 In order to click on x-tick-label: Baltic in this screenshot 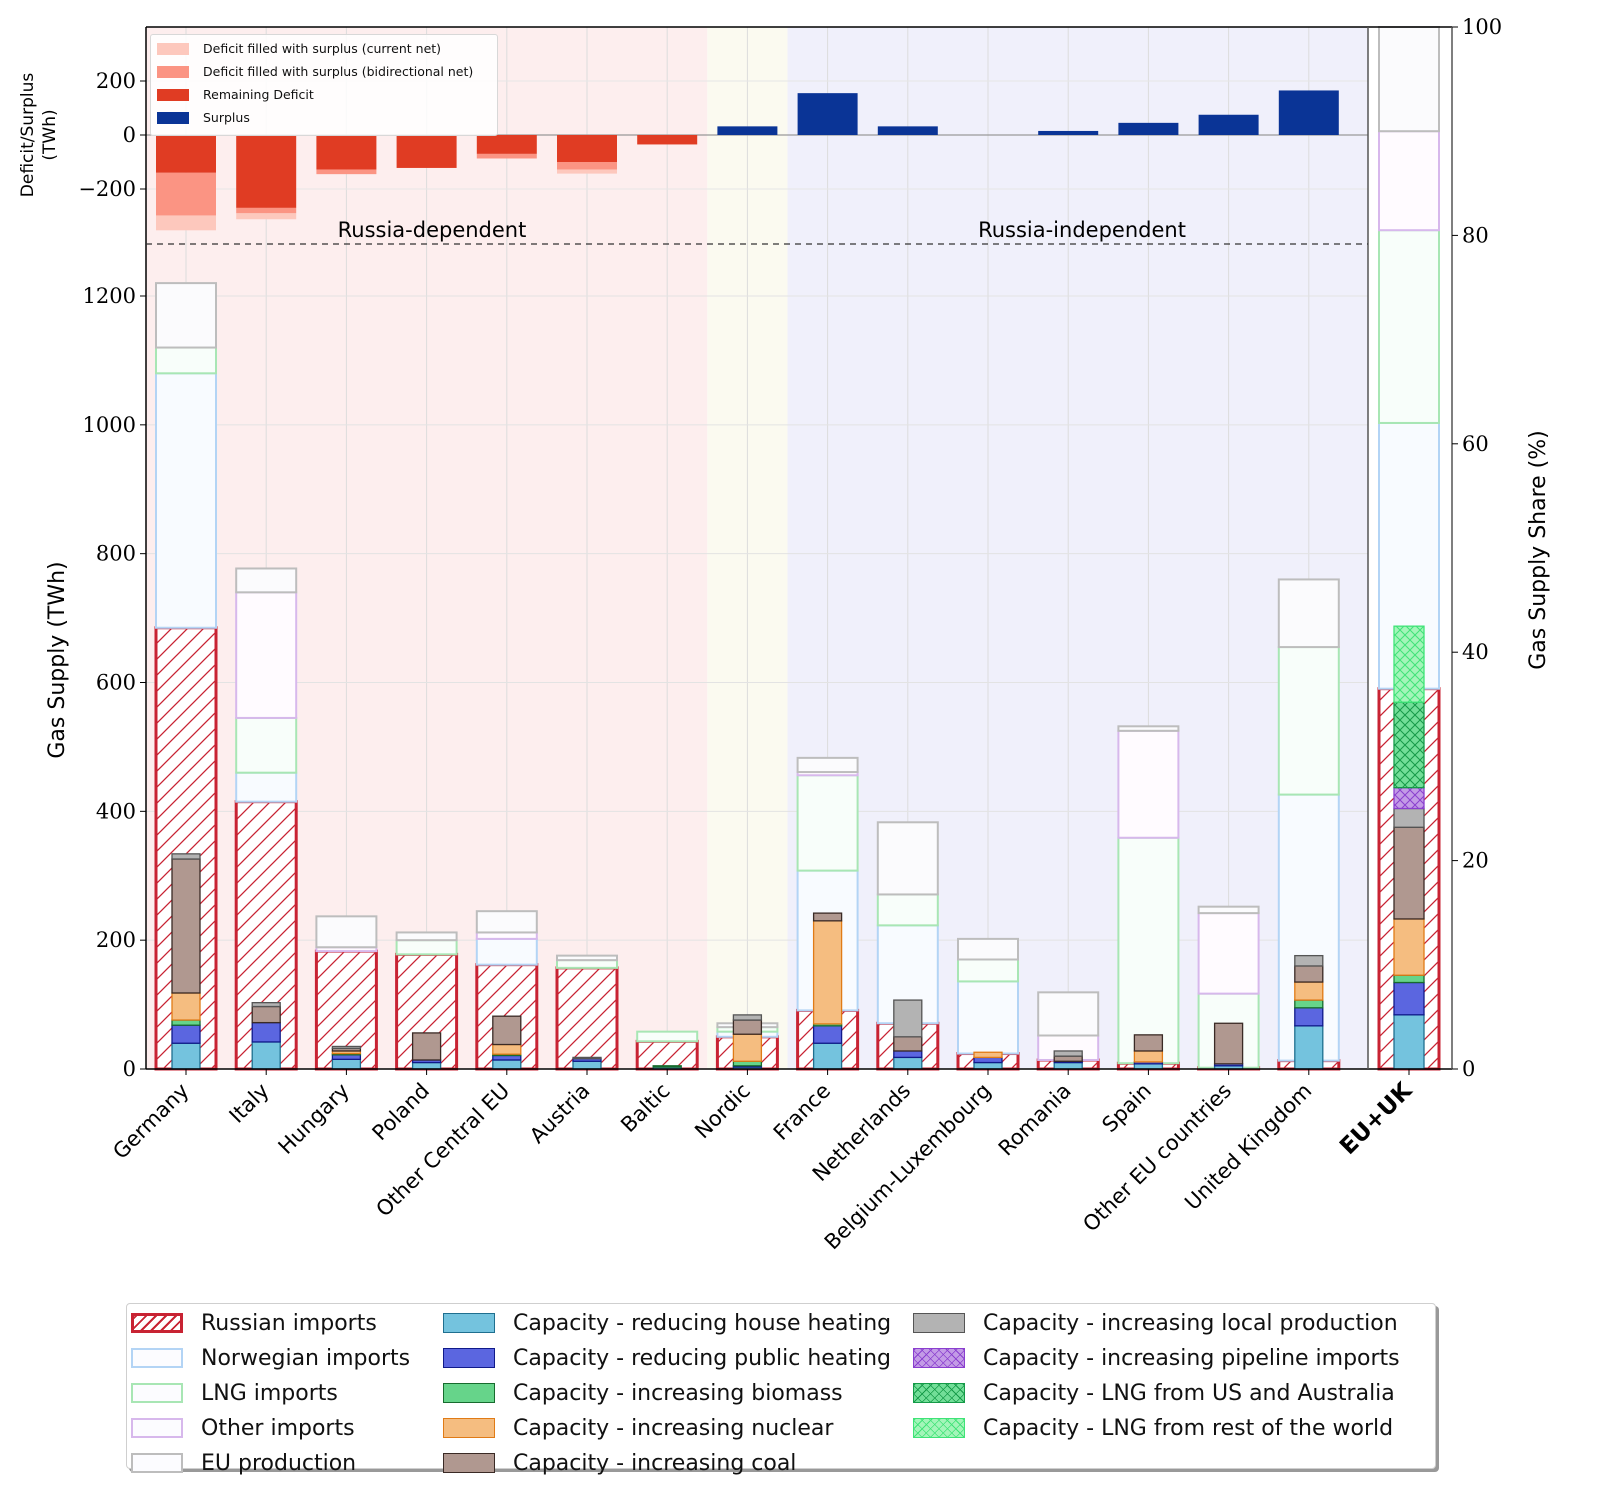, I will do `click(645, 1108)`.